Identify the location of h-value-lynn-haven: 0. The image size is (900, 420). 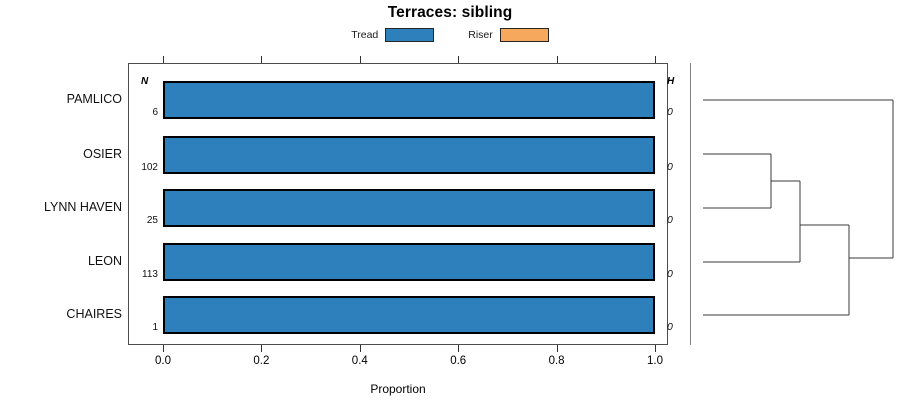
(670, 220).